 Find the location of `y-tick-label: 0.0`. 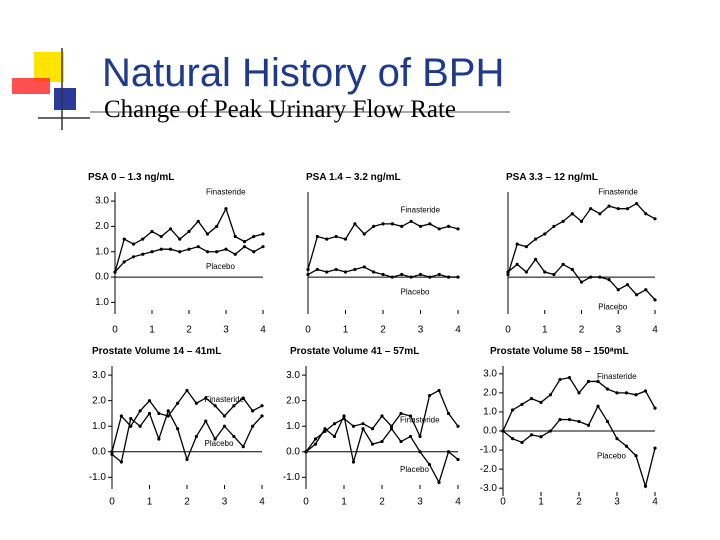

y-tick-label: 0.0 is located at coordinates (99, 451).